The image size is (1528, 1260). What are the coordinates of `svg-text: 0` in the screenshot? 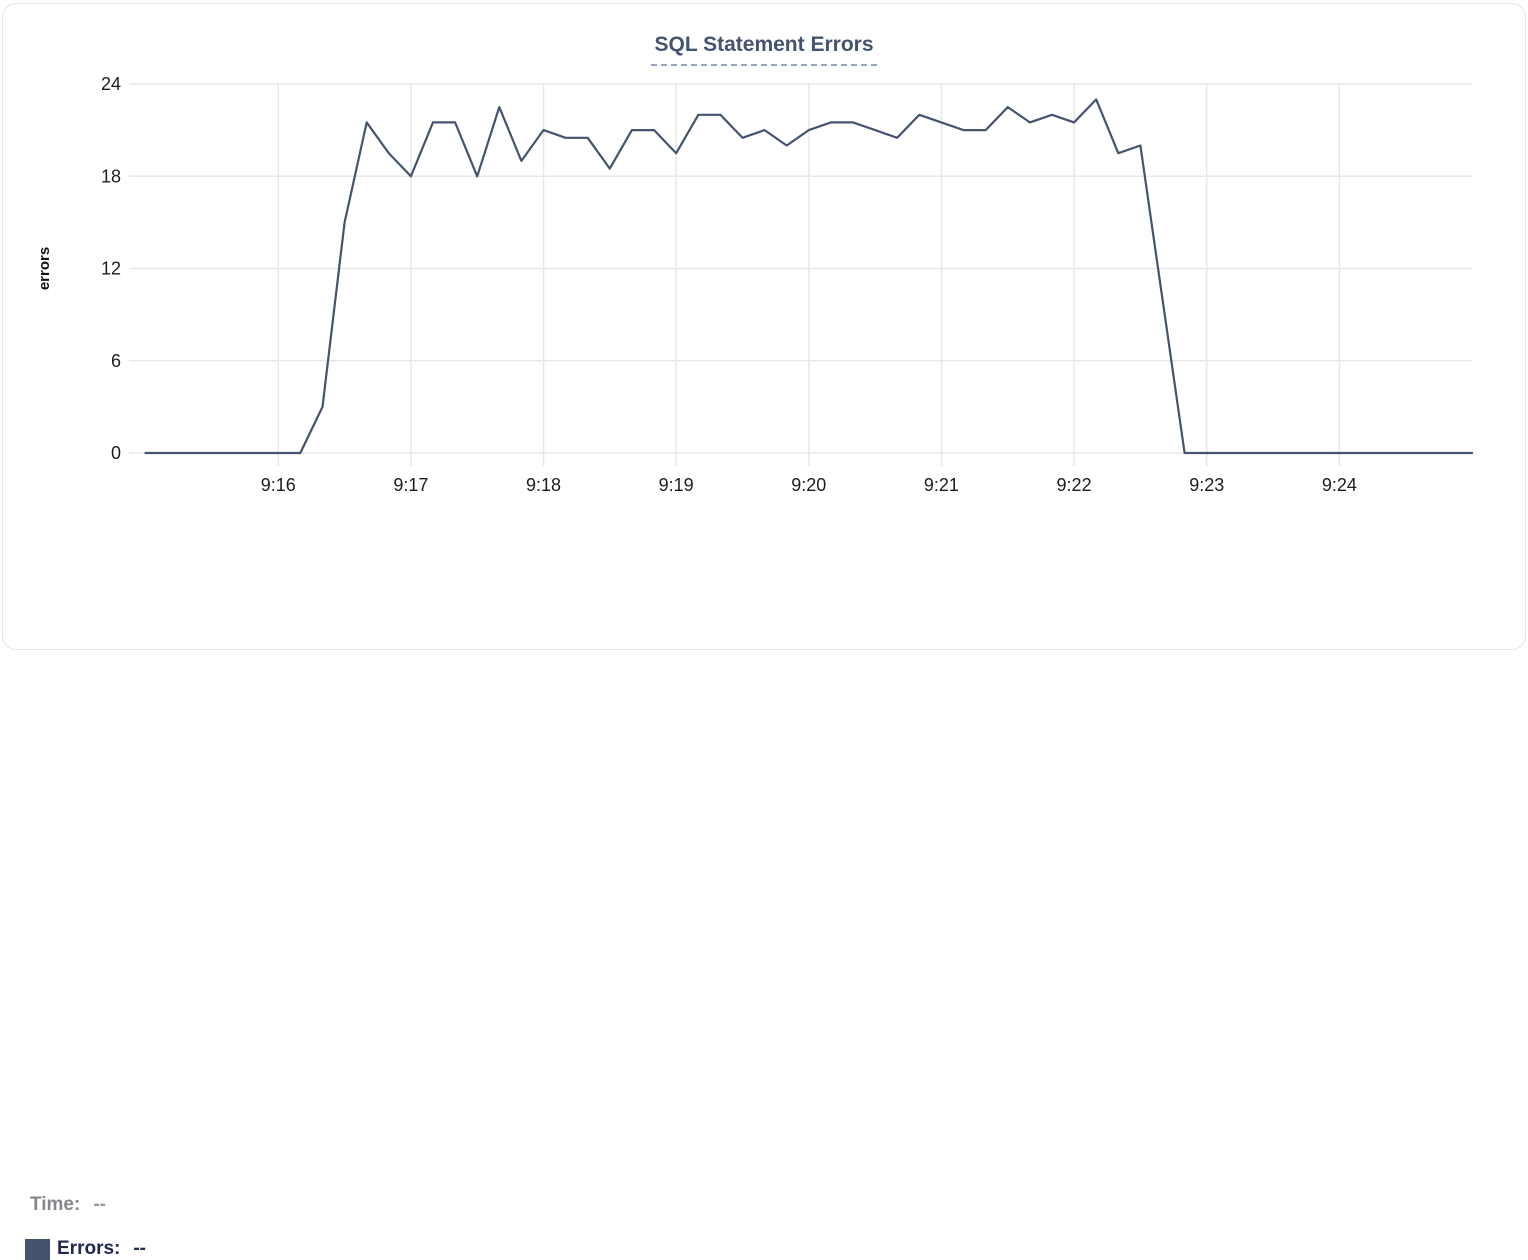 It's located at (116, 453).